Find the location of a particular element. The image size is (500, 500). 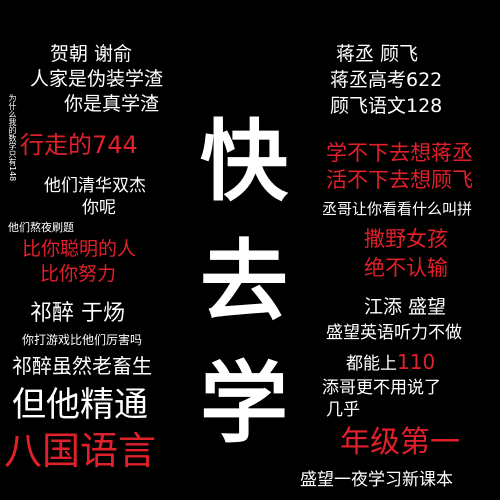

center-char-kuai: 快 is located at coordinates (244, 161).